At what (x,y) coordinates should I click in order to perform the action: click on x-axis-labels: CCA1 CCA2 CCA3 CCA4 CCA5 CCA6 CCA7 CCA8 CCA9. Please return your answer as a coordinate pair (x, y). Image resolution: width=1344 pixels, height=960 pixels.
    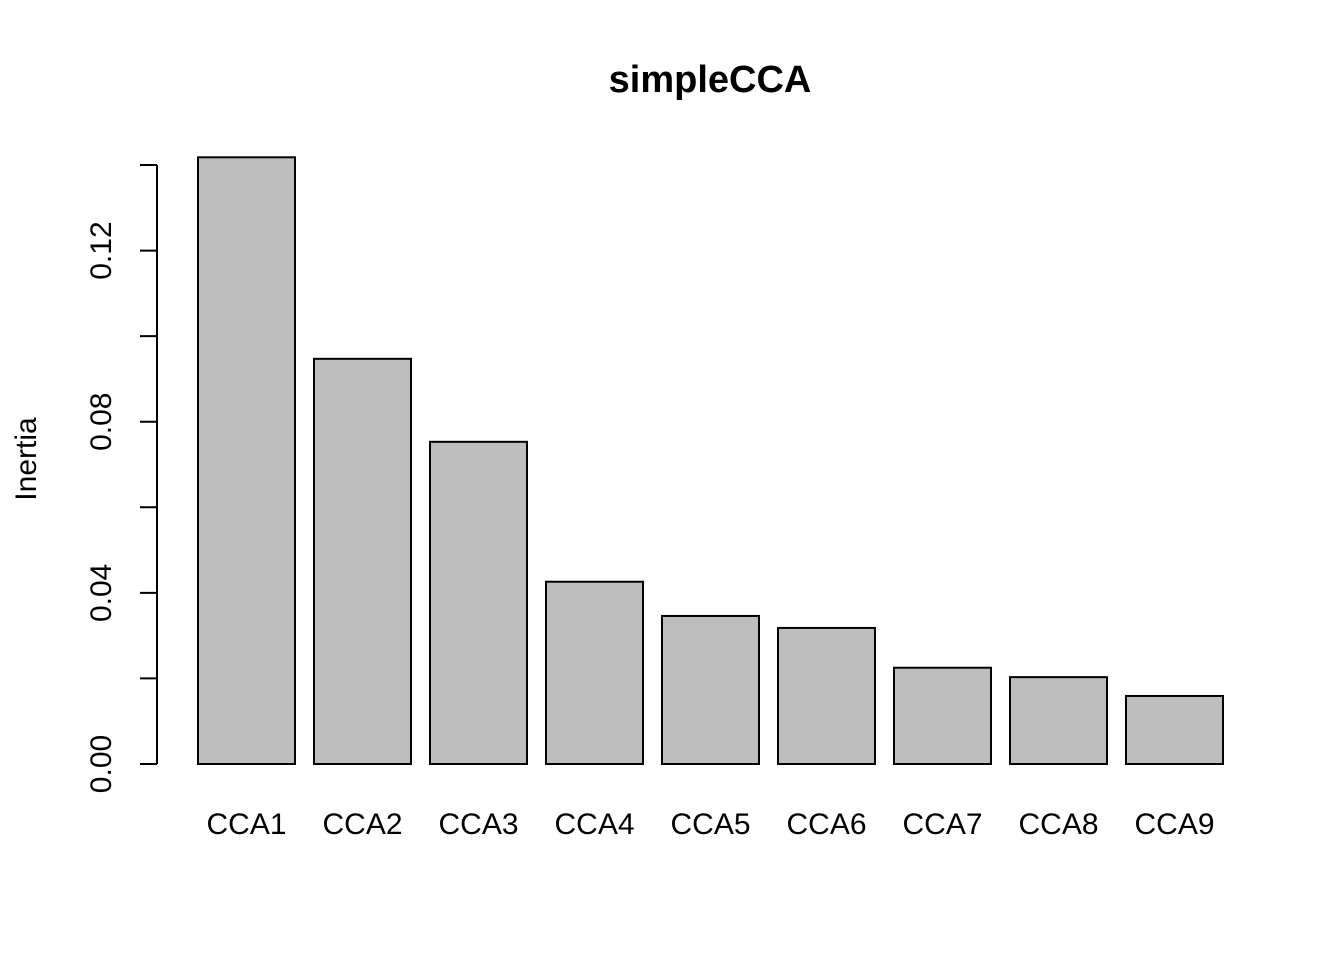
    Looking at the image, I should click on (710, 824).